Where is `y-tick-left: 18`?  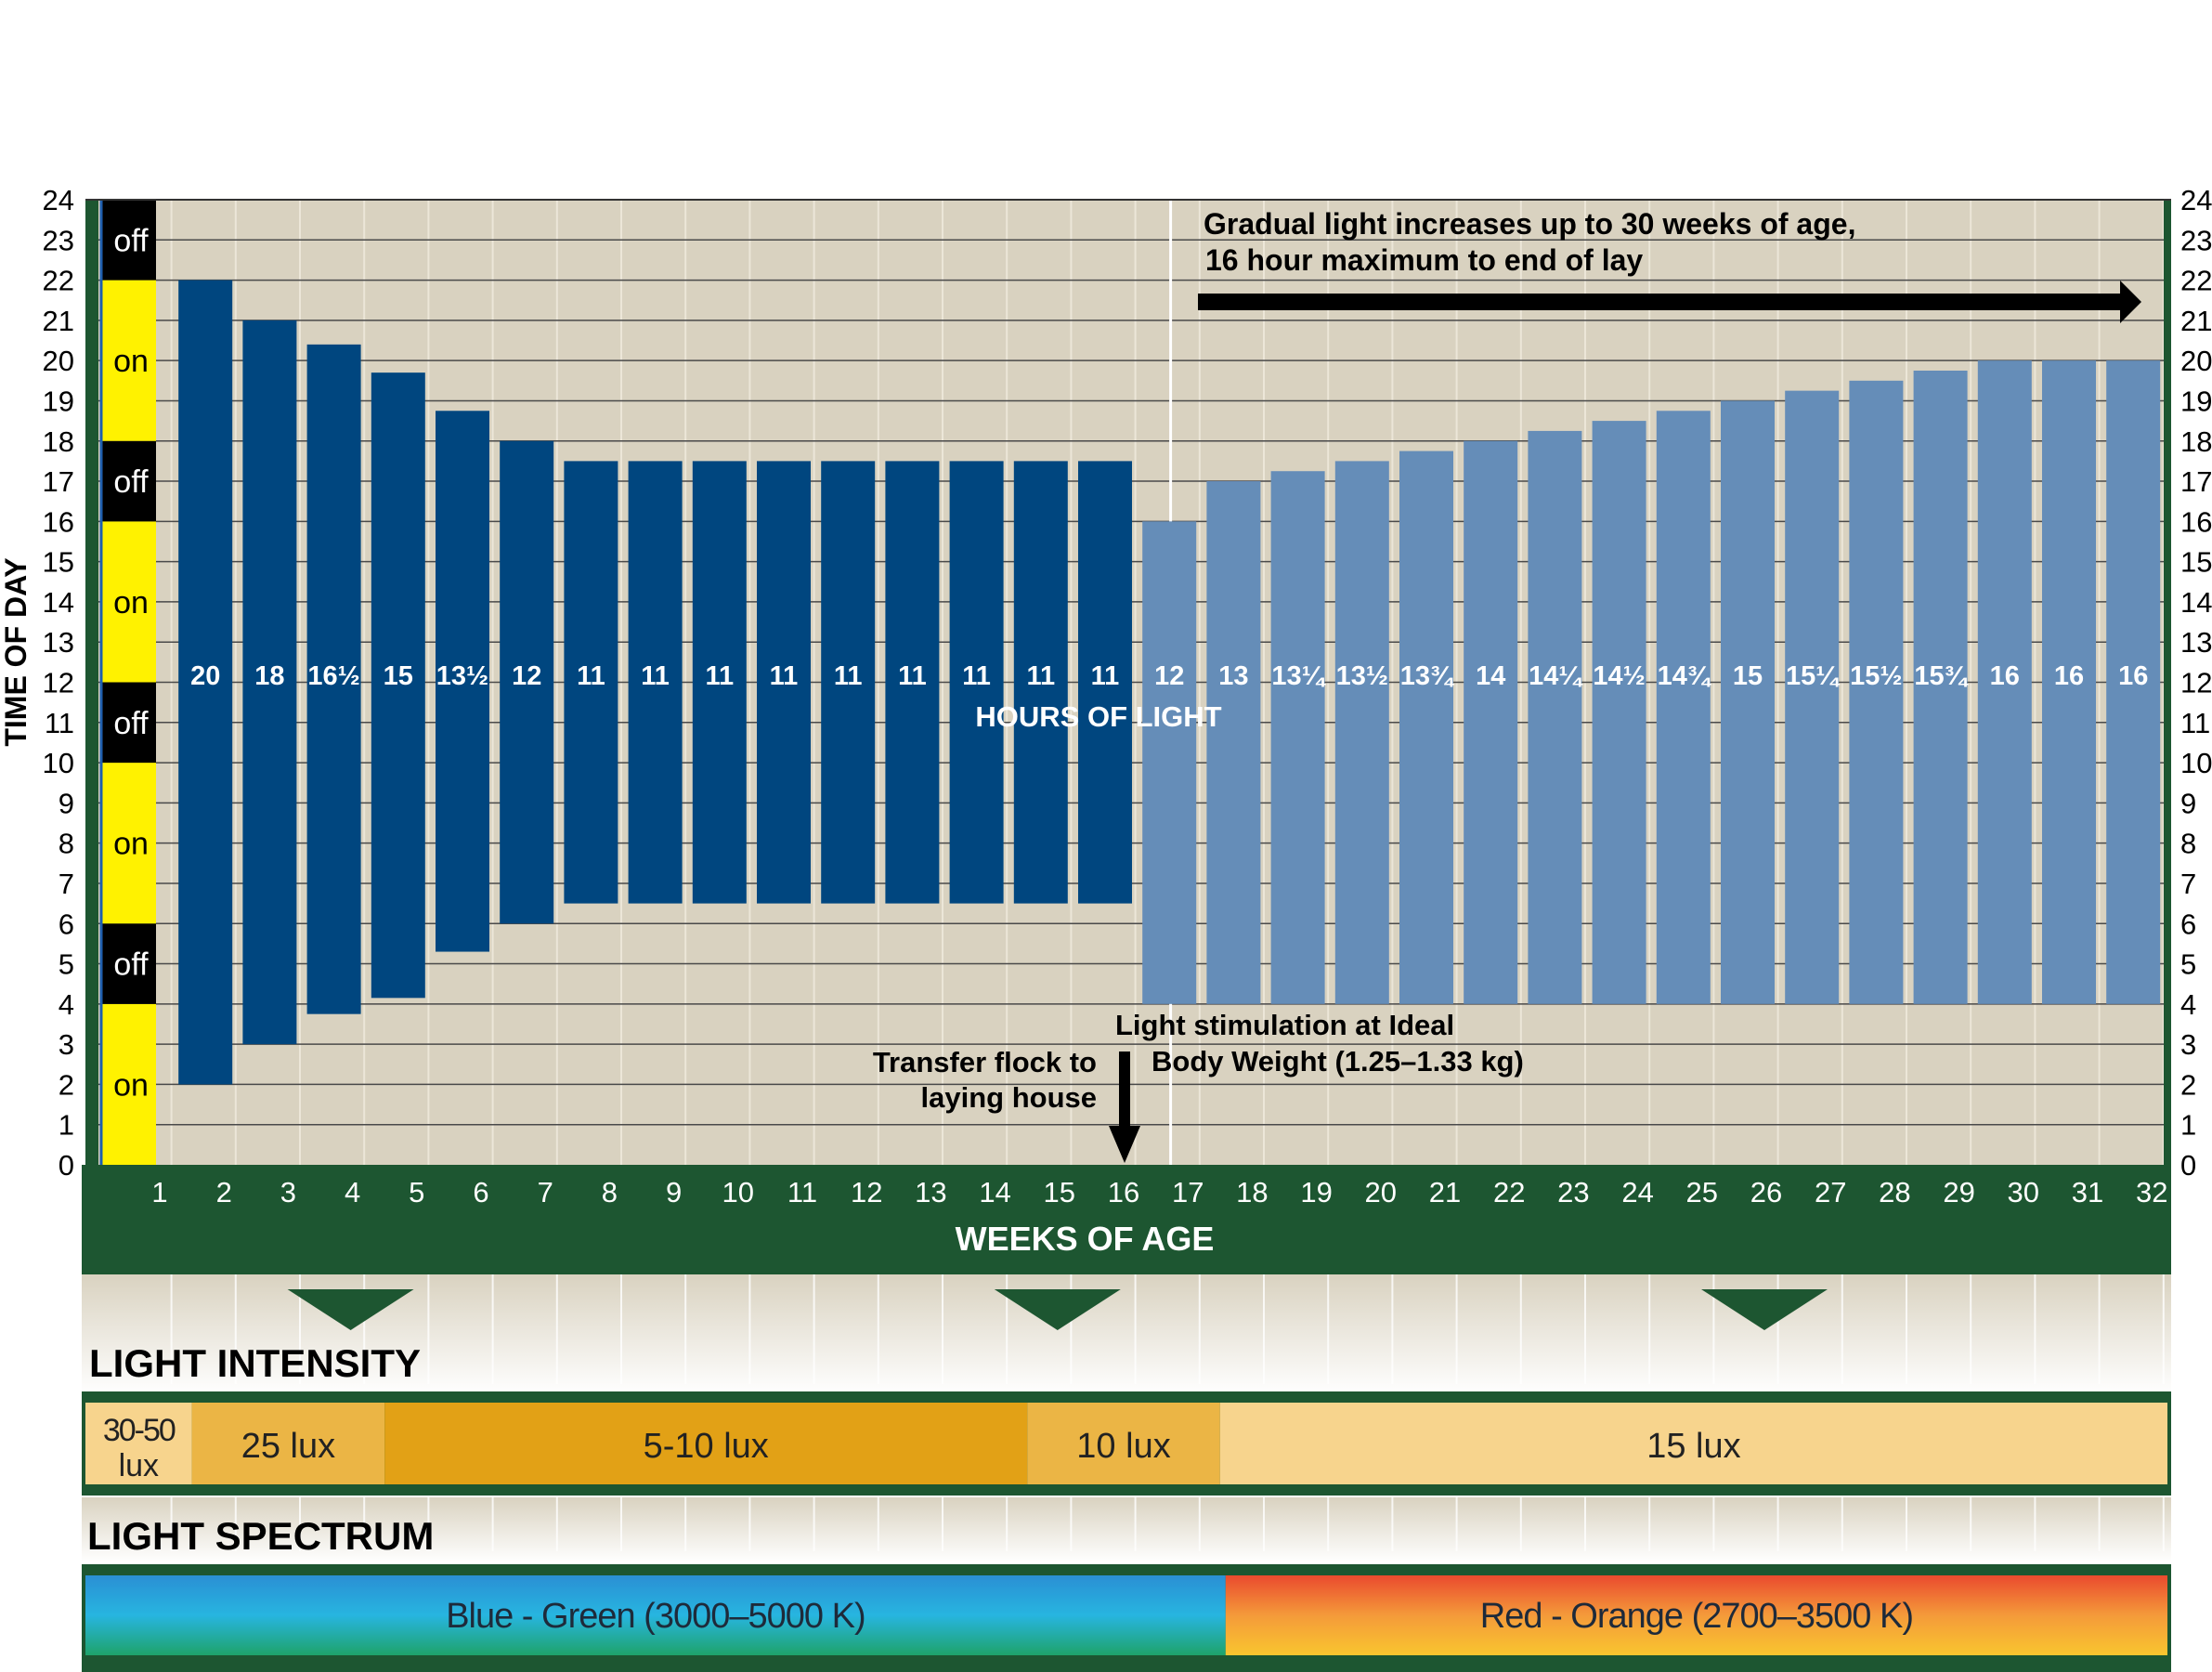
y-tick-left: 18 is located at coordinates (59, 441).